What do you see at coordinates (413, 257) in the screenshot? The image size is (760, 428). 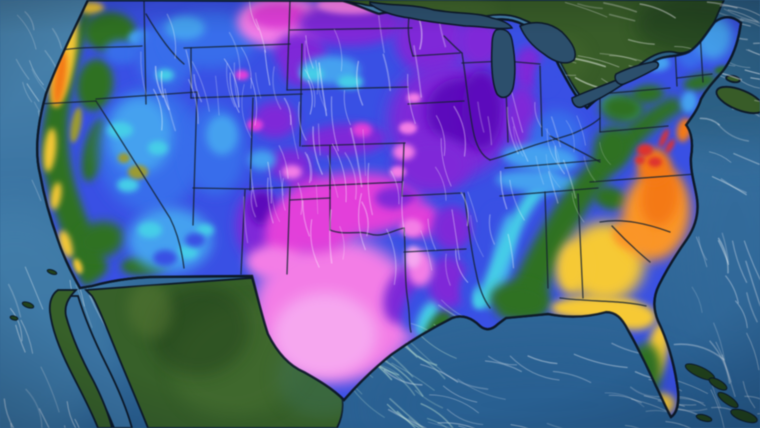 I see `louisiana-pink-light` at bounding box center [413, 257].